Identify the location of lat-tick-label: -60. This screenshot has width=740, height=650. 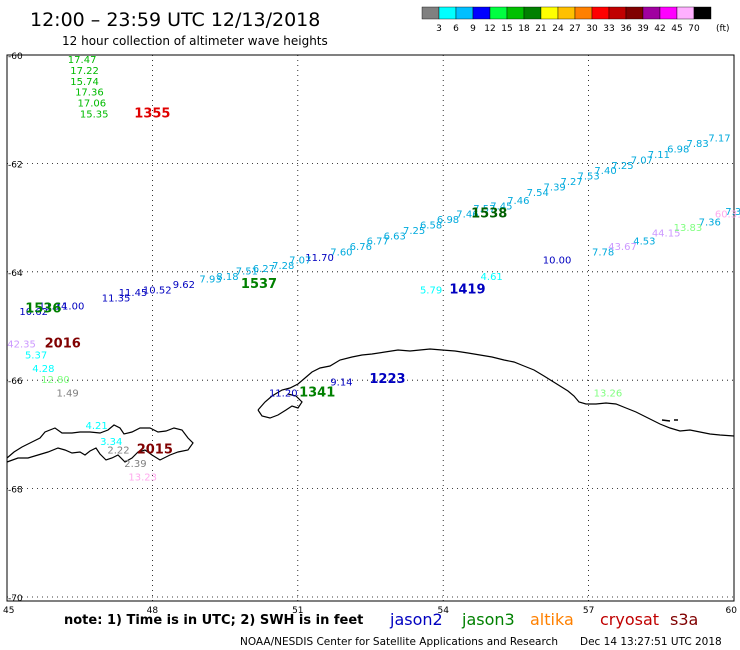
(15, 57).